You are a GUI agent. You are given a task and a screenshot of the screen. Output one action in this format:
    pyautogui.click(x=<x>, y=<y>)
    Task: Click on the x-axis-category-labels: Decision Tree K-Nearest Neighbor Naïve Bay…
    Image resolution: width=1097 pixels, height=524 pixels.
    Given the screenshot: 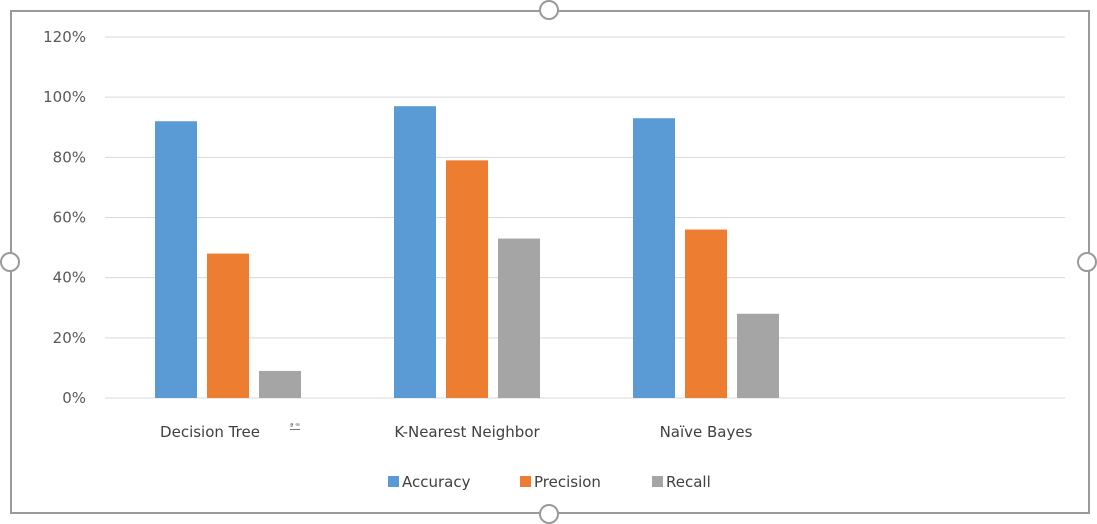 What is the action you would take?
    pyautogui.click(x=456, y=432)
    